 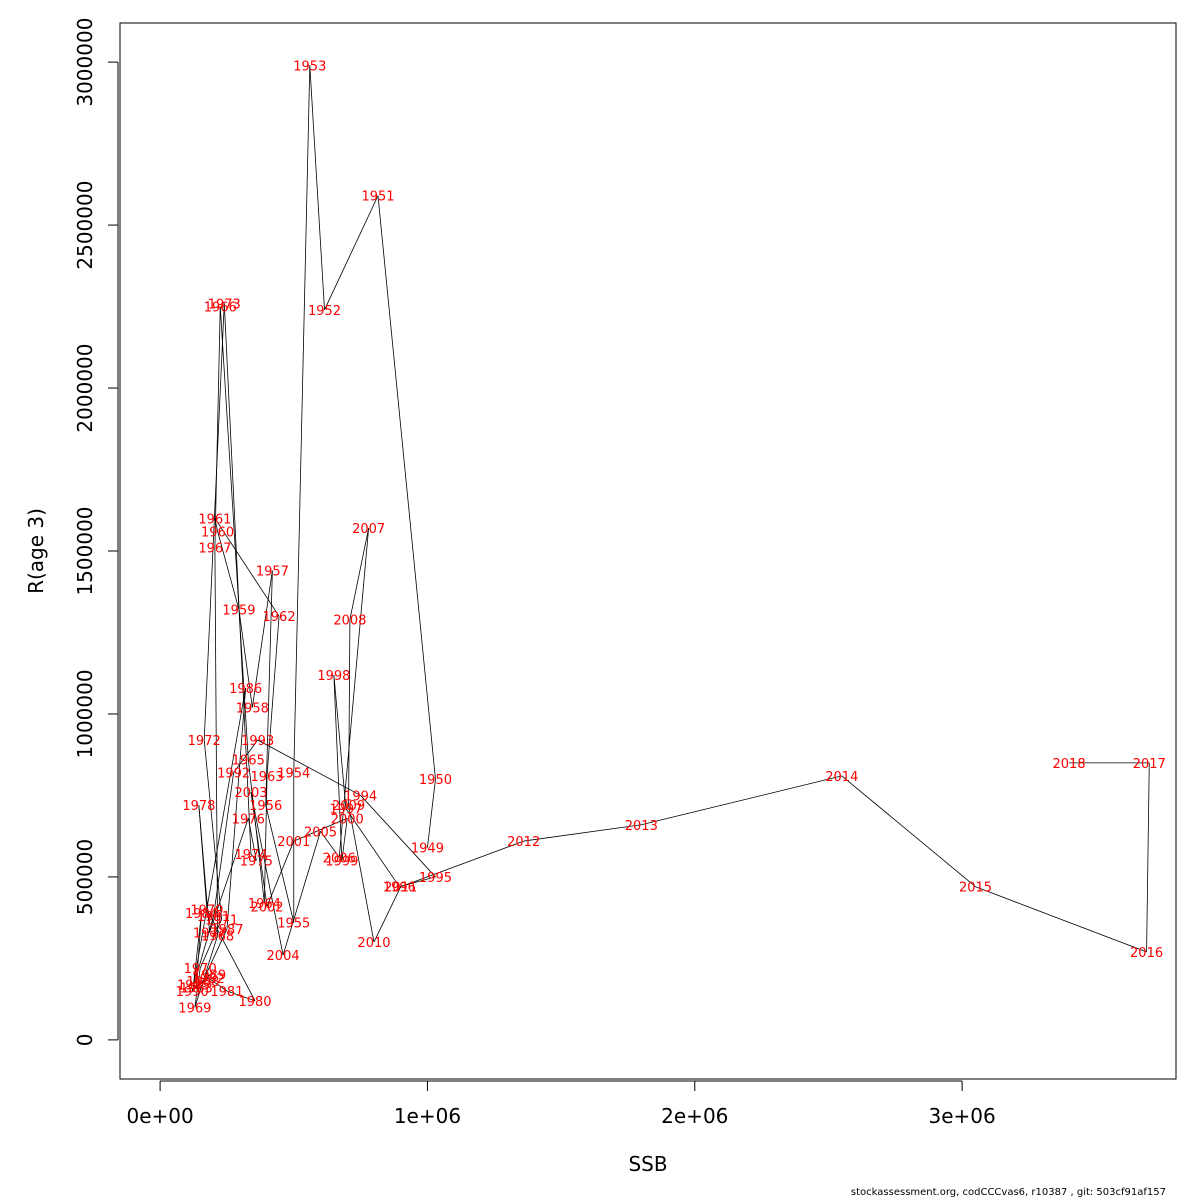 What do you see at coordinates (399, 888) in the screenshot?
I see `year-label-1996: 1996` at bounding box center [399, 888].